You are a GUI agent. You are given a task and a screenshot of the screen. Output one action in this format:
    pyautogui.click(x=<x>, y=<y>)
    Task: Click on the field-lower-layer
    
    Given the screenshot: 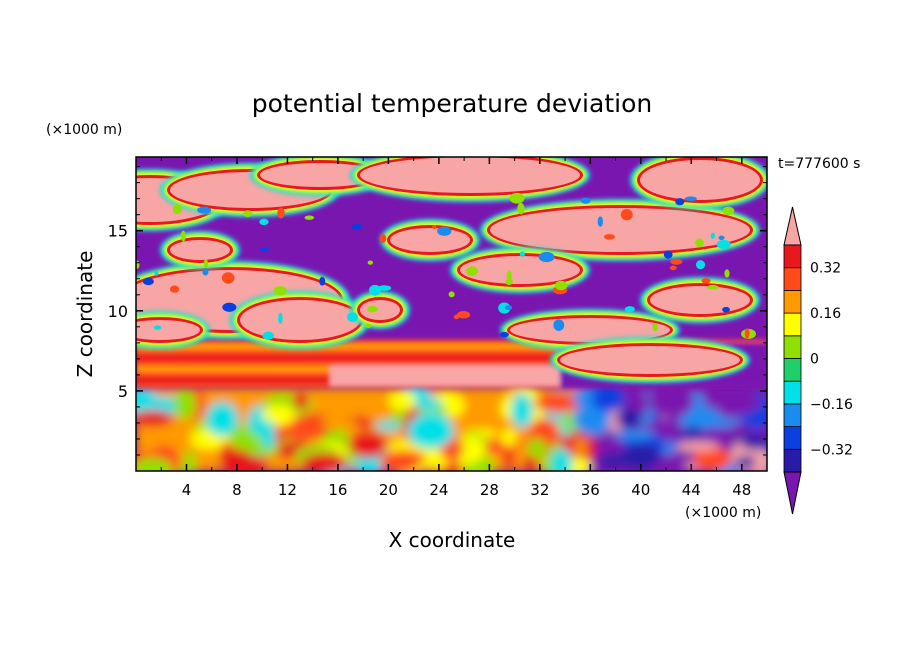 What is the action you would take?
    pyautogui.click(x=451, y=427)
    